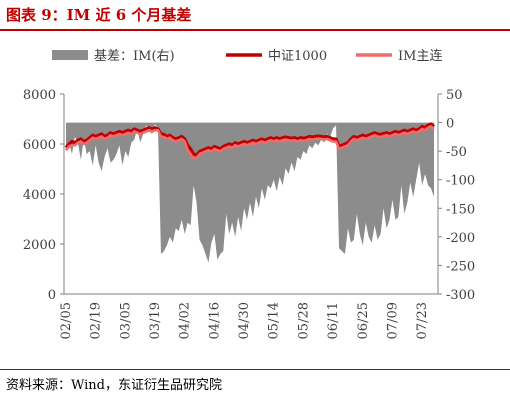 This screenshot has width=510, height=400. Describe the element at coordinates (460, 266) in the screenshot. I see `right-tick-label-6: -250` at that location.